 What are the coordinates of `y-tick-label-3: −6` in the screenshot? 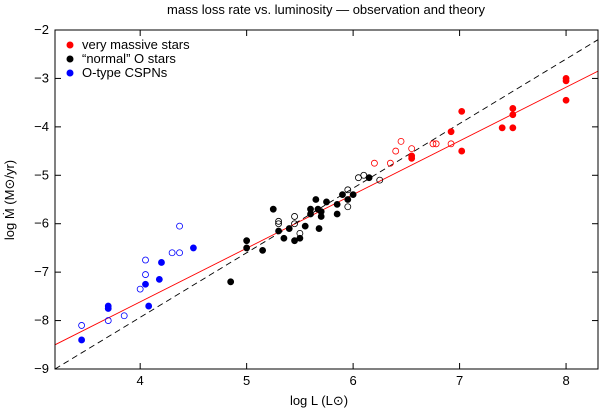 It's located at (41, 223).